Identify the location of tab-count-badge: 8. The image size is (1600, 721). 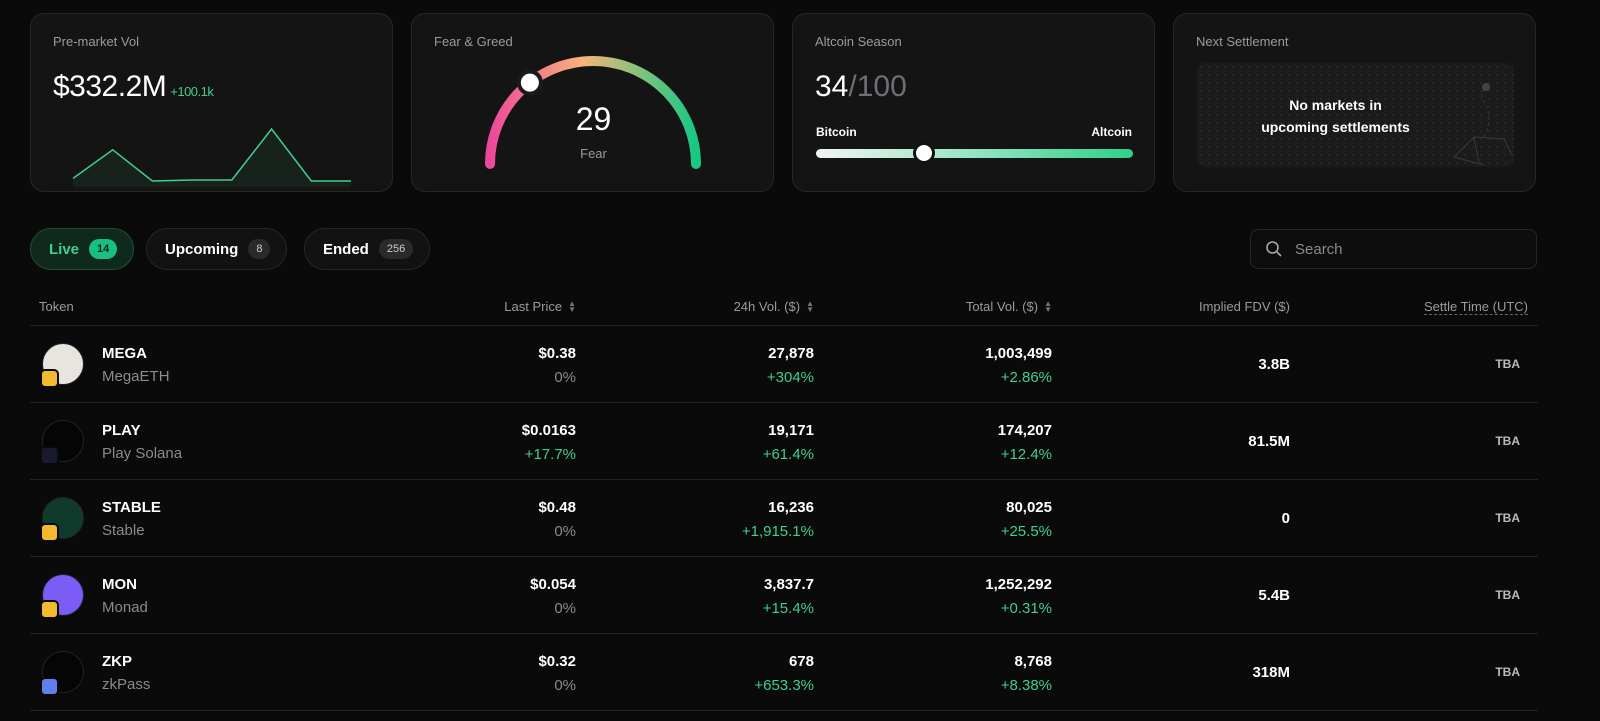
(259, 249).